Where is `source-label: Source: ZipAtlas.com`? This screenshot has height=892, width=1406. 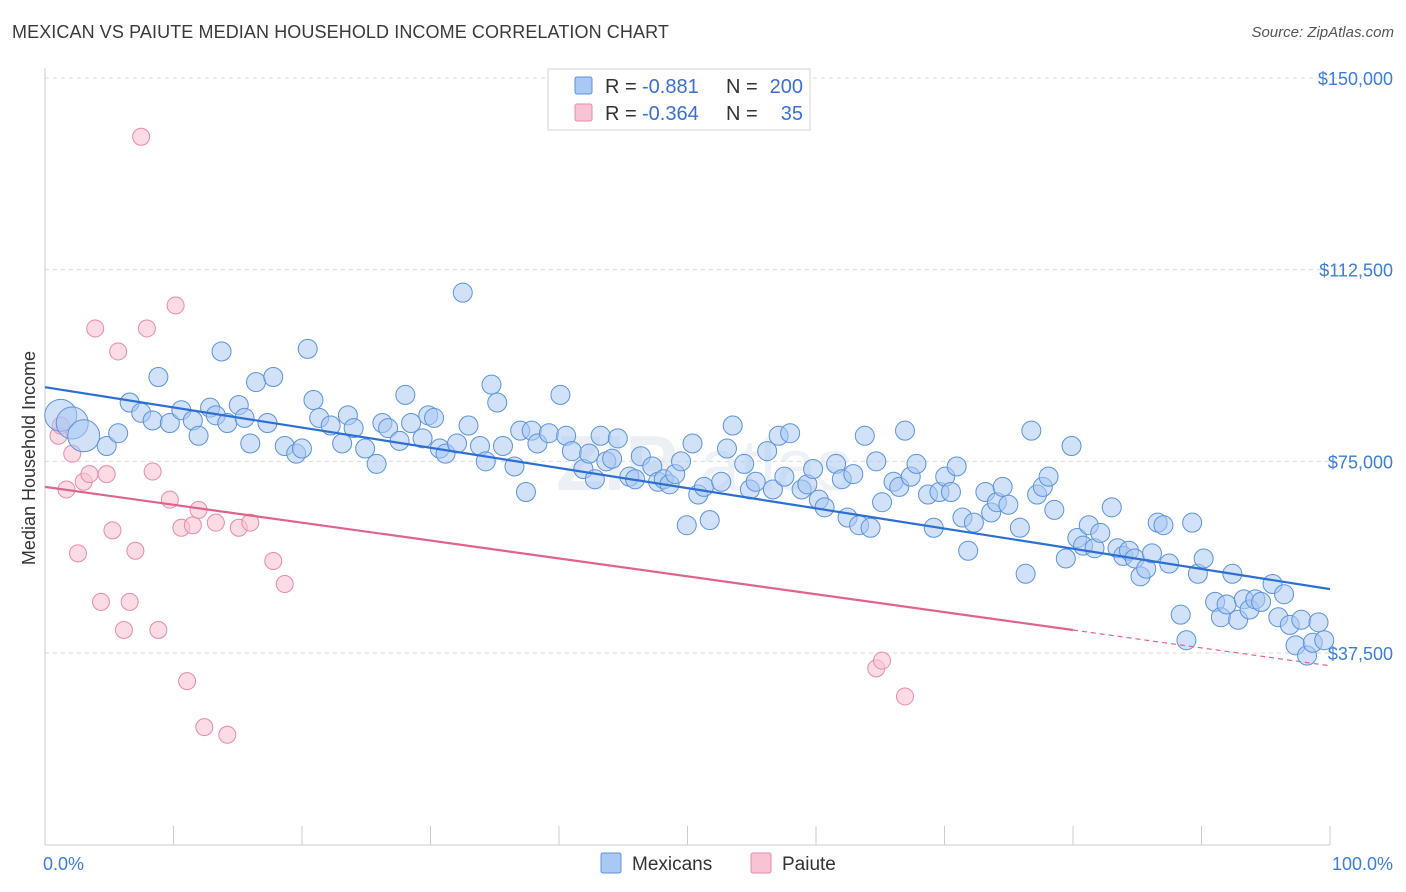
source-label: Source: ZipAtlas.com is located at coordinates (1322, 32).